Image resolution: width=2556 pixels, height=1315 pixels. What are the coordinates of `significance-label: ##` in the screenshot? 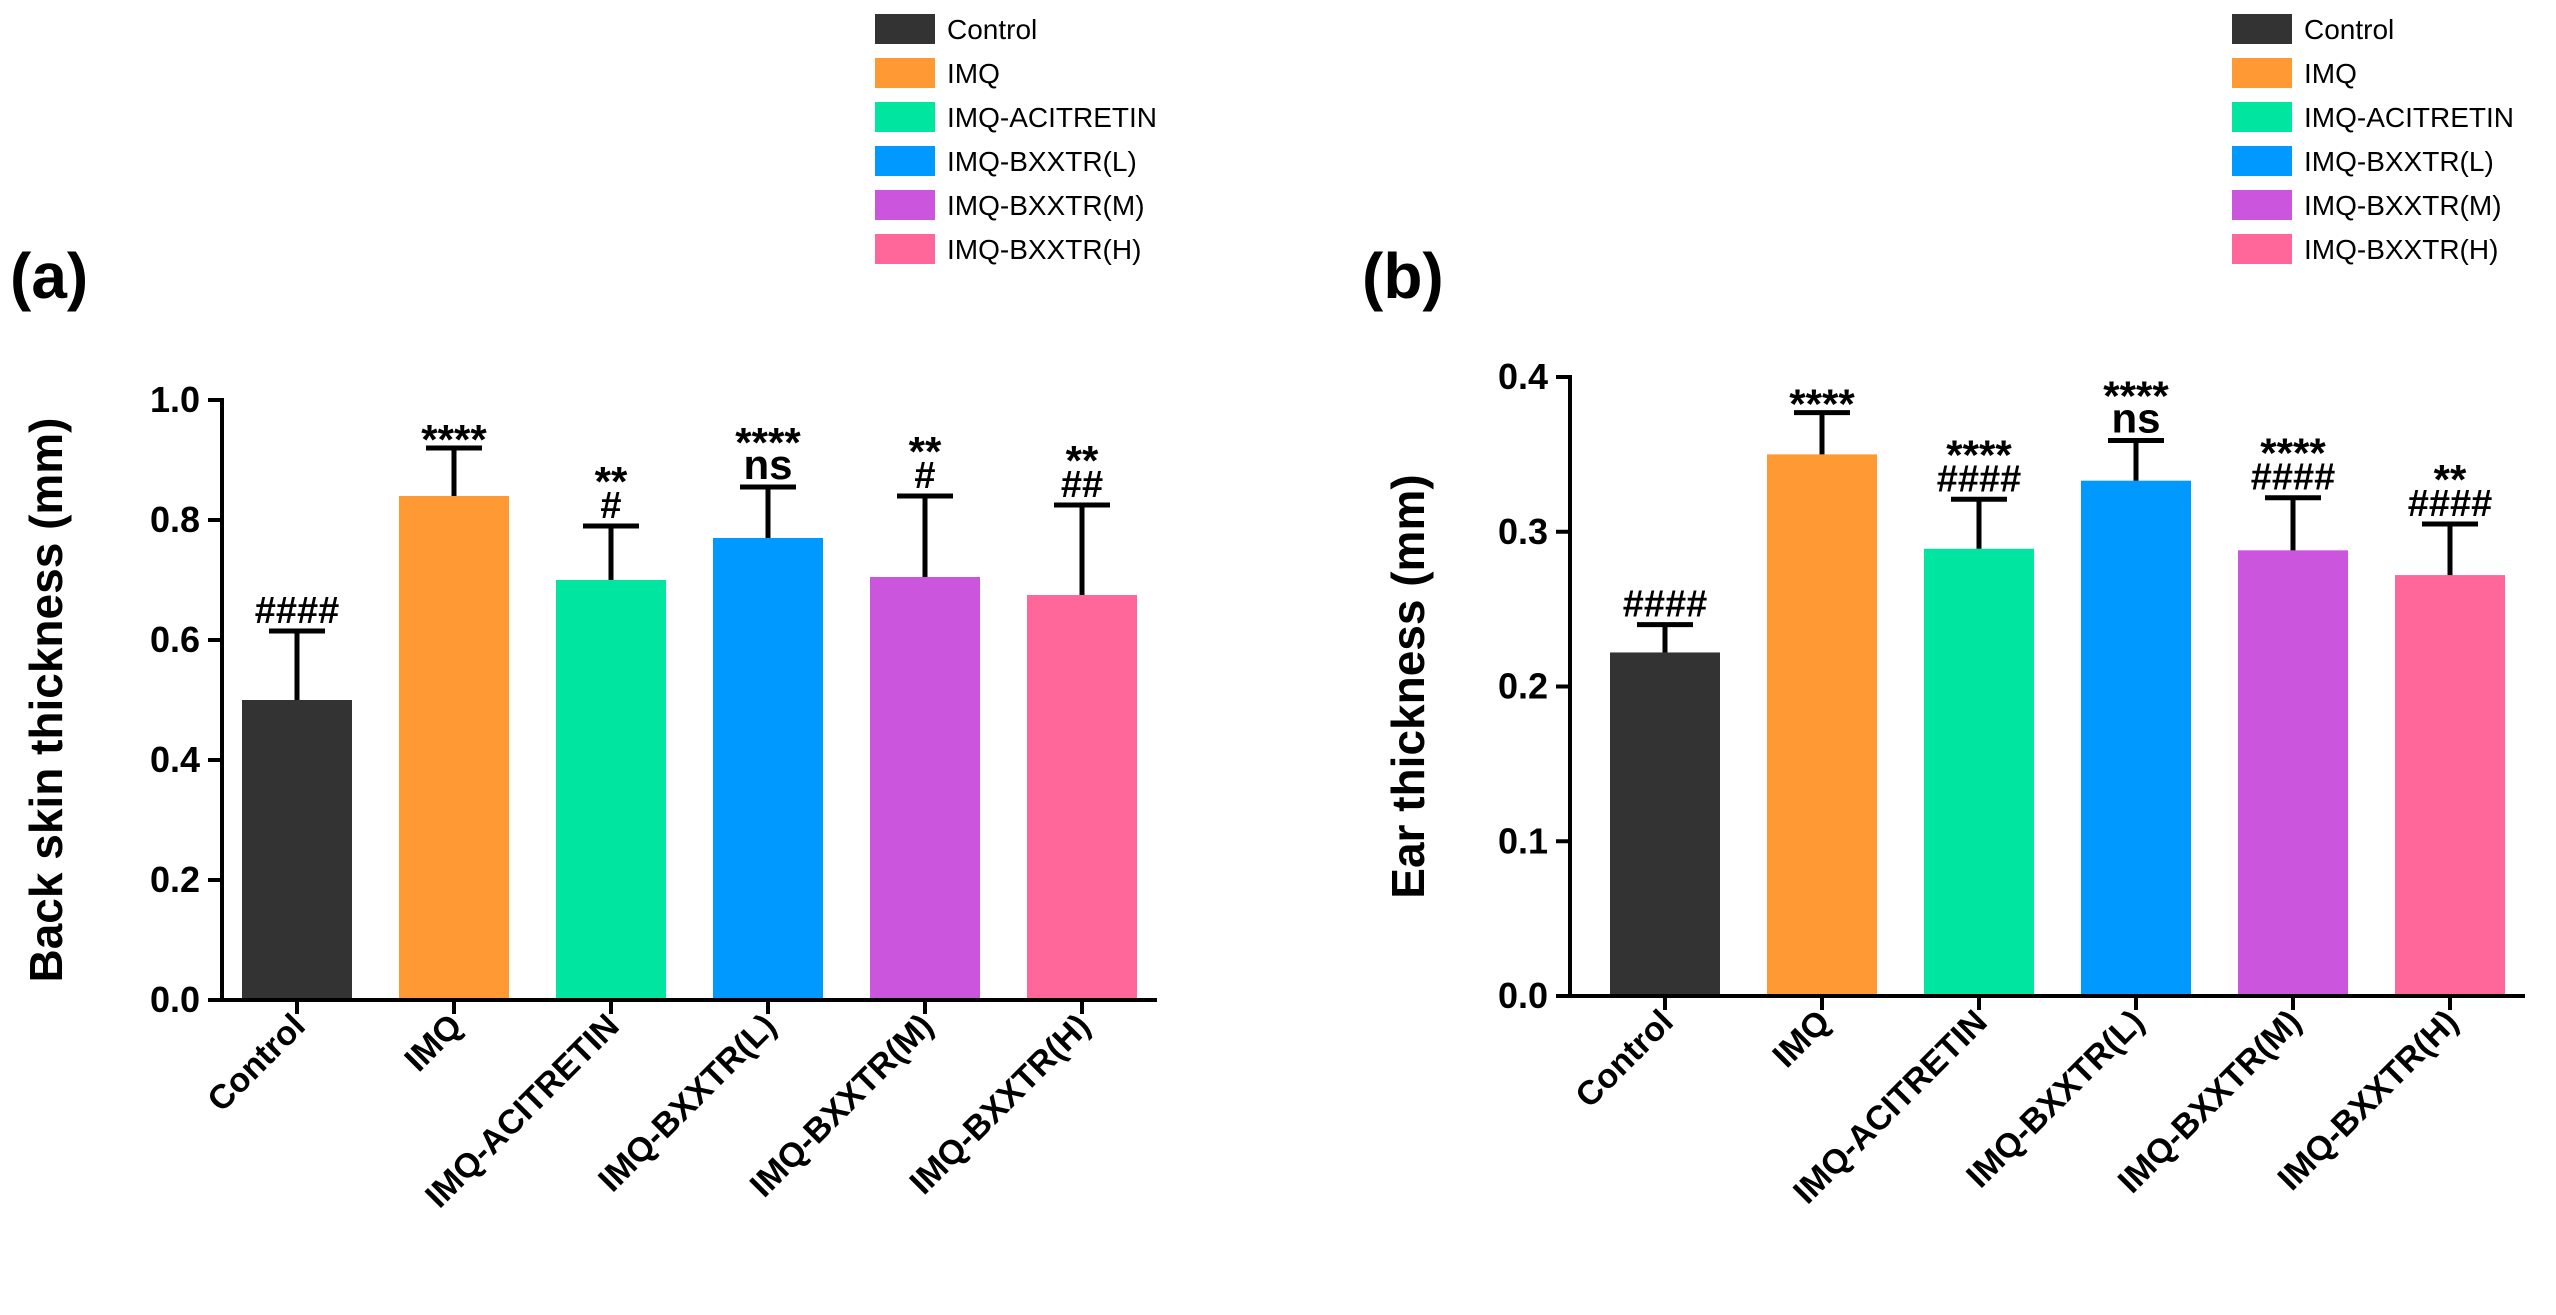 It's located at (1082, 485).